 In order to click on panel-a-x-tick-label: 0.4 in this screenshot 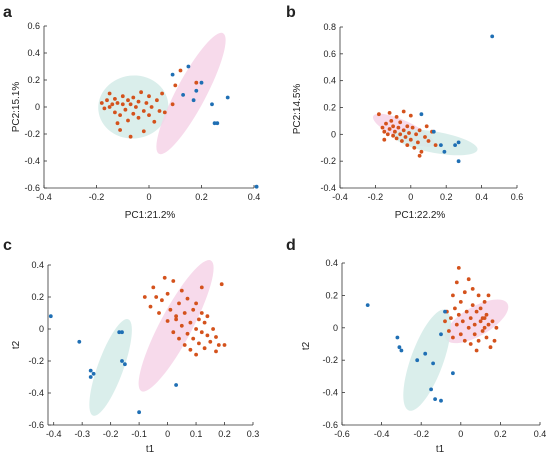, I will do `click(254, 197)`.